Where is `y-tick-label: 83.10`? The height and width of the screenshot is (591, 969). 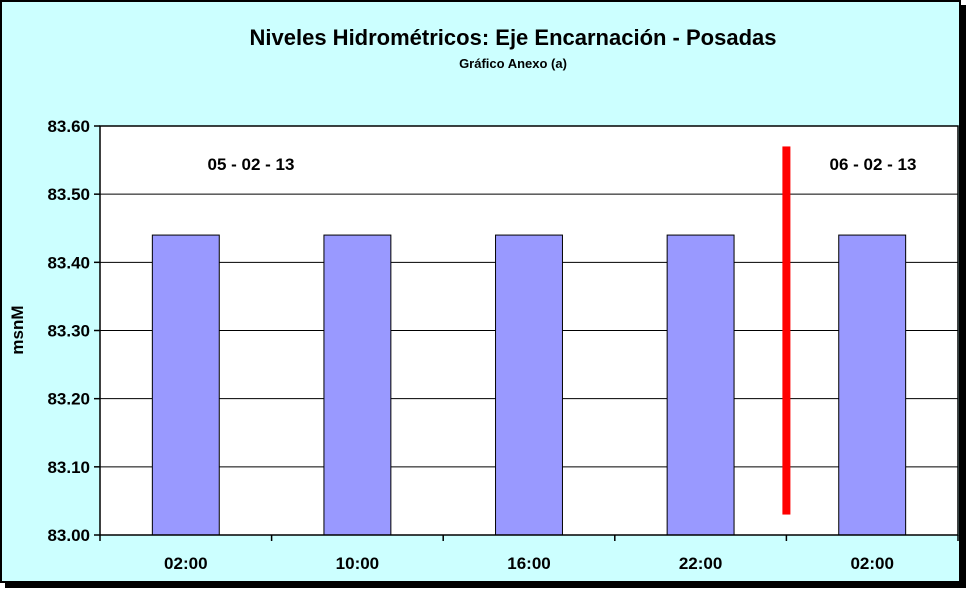
y-tick-label: 83.10 is located at coordinates (68, 467).